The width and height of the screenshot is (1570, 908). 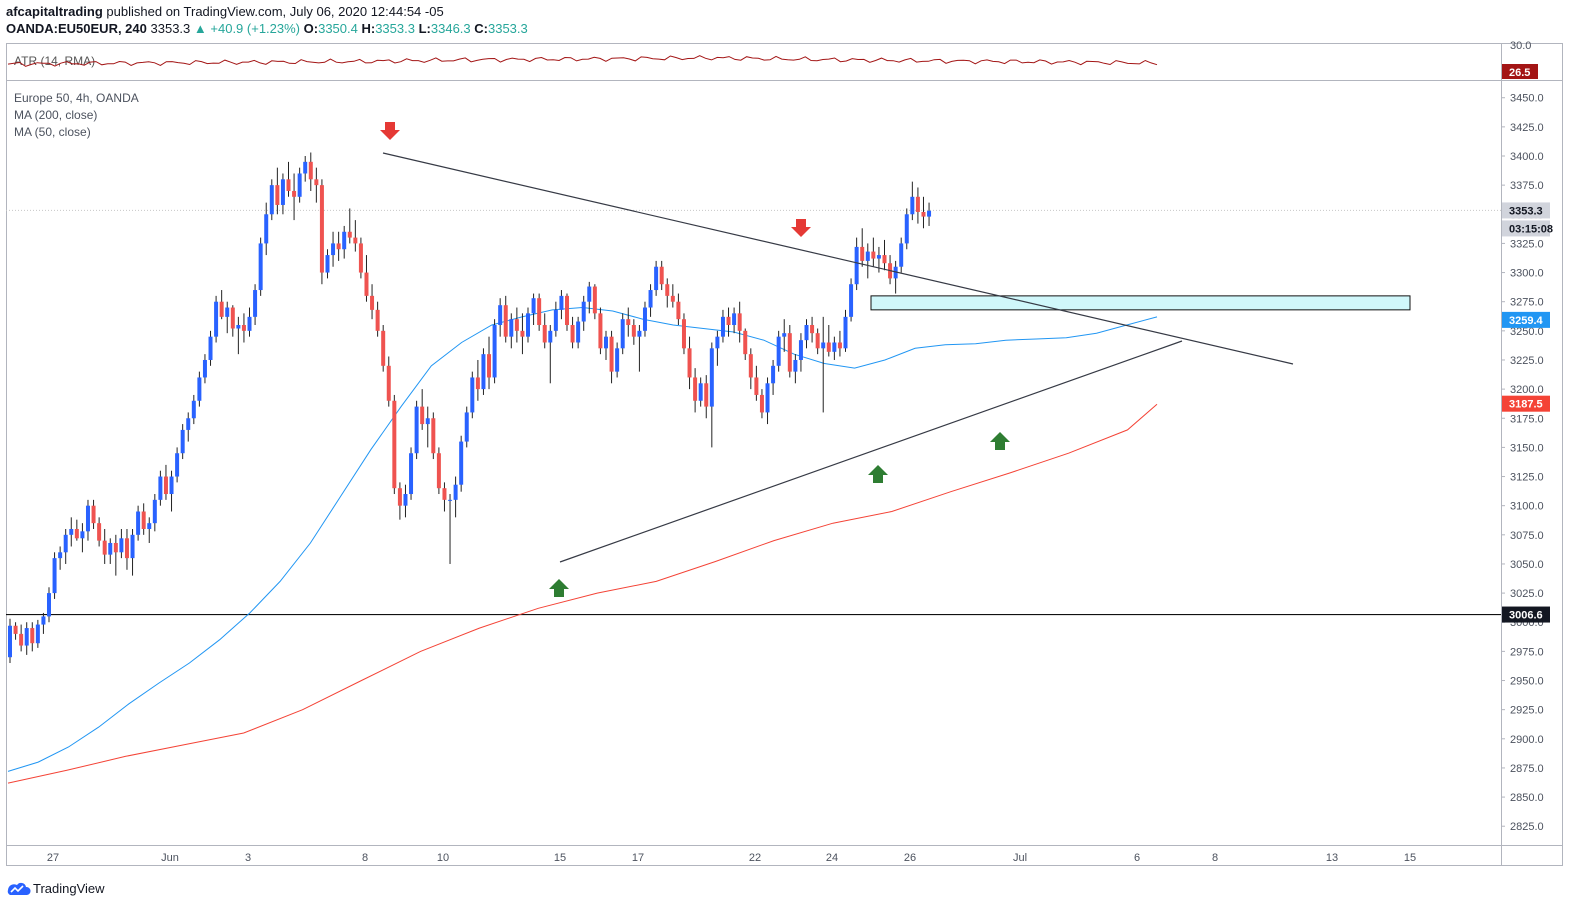 What do you see at coordinates (248, 858) in the screenshot?
I see `time-tick-label: 3` at bounding box center [248, 858].